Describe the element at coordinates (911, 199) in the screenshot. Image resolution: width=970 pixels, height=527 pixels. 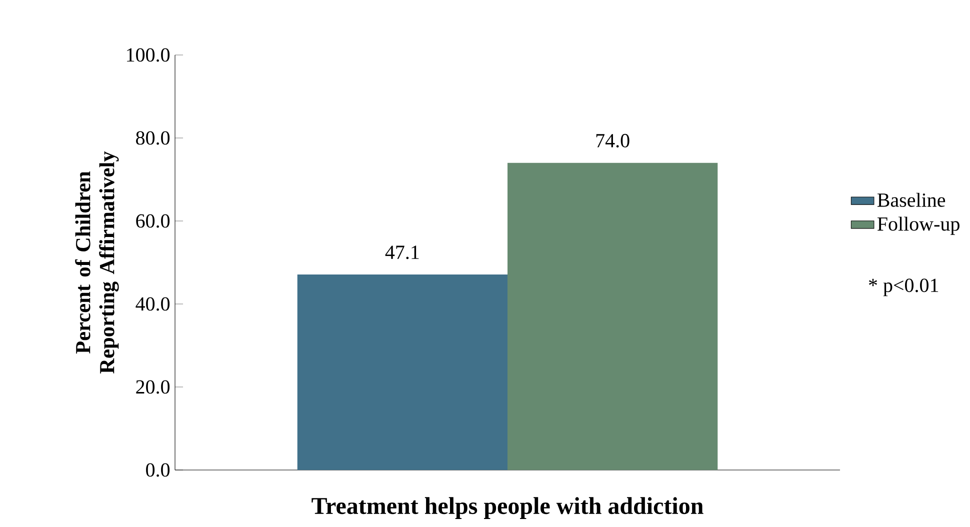
I see `legend-label: Baseline` at that location.